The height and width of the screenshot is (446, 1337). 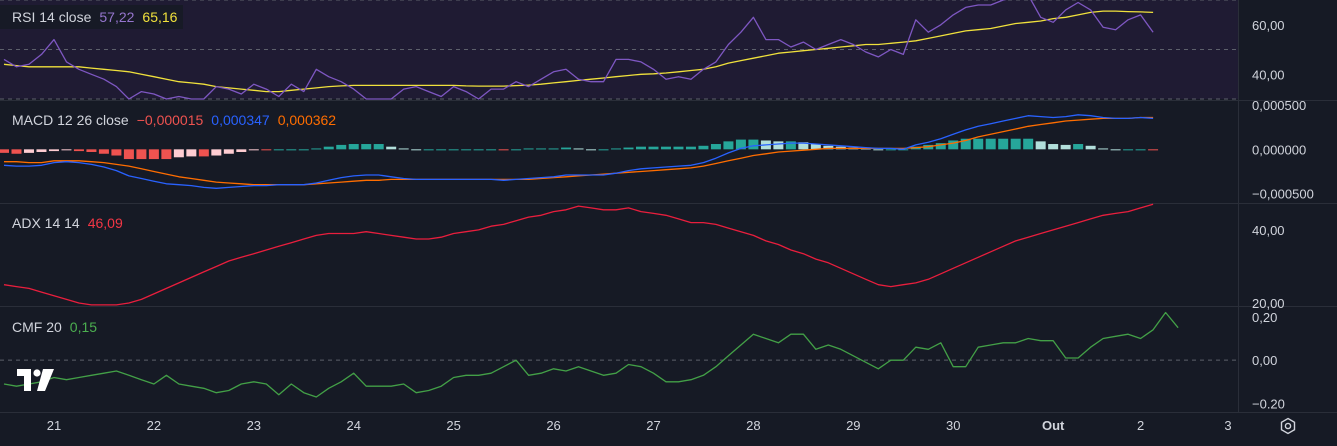 I want to click on cmf-legend: CMF 20 0,15, so click(x=51, y=327).